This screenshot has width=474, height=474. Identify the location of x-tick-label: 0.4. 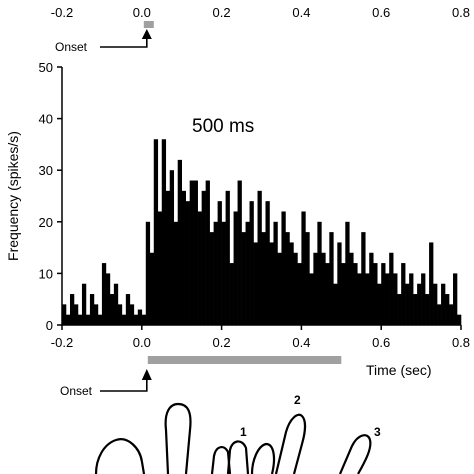
(301, 342).